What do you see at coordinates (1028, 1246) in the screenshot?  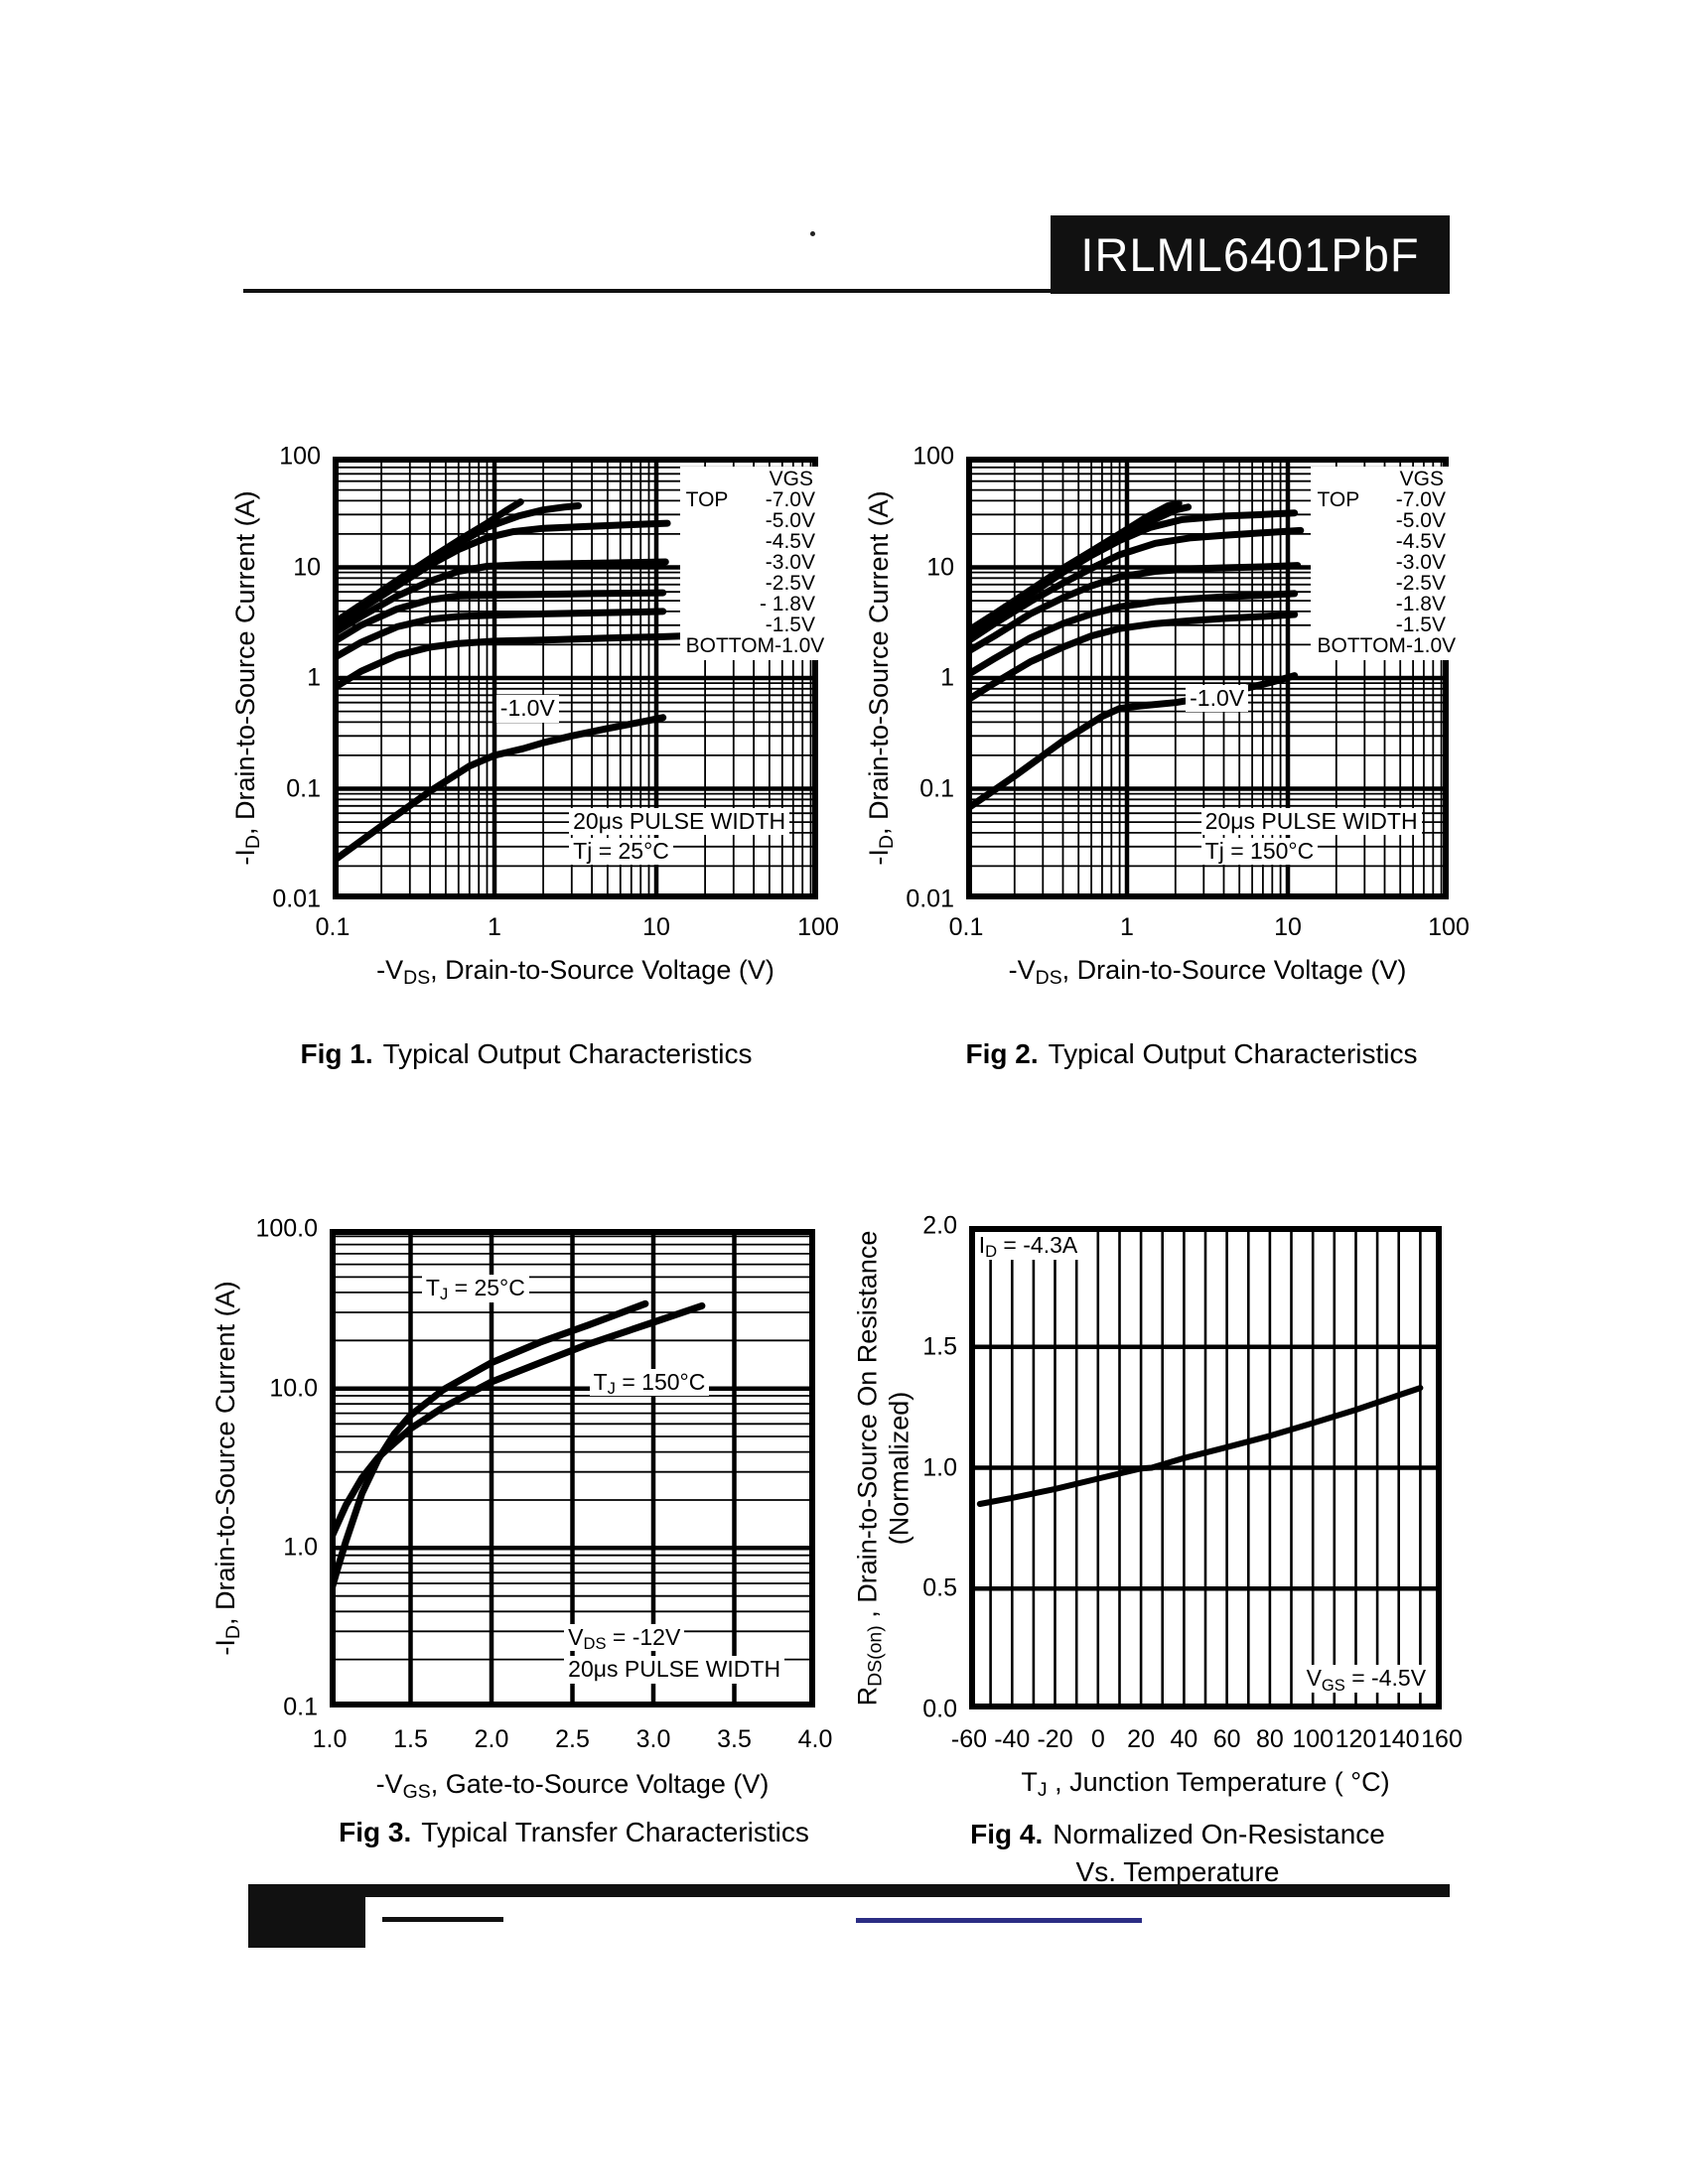 I see `fig4-annotation-0: ID = -4.3A` at bounding box center [1028, 1246].